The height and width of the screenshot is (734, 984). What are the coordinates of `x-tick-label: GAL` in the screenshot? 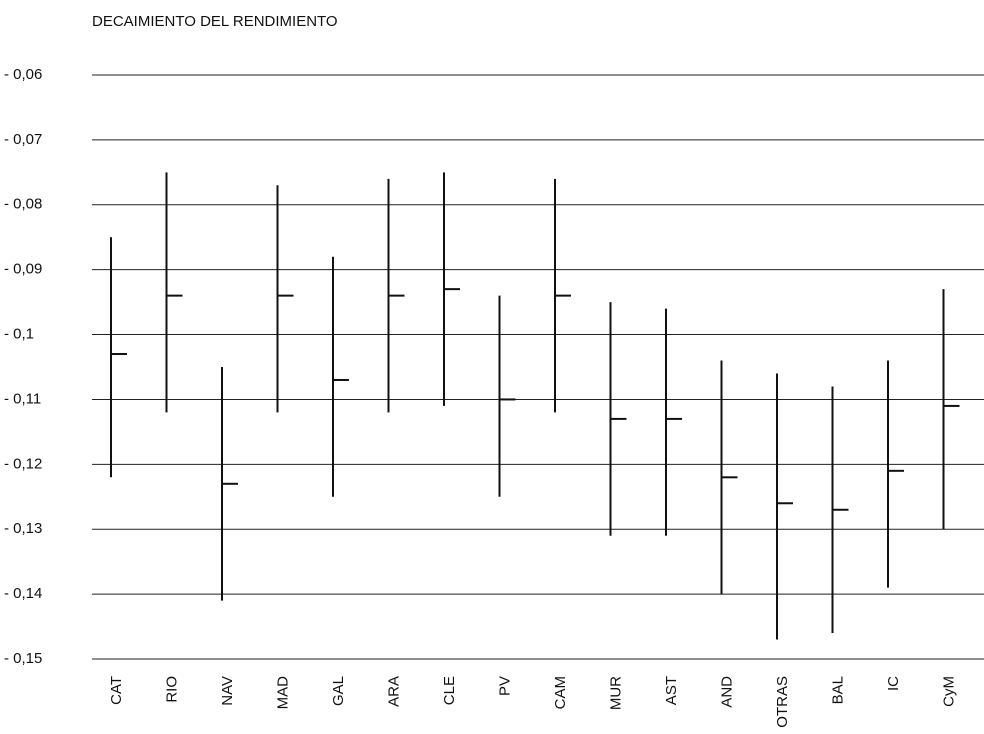 It's located at (338, 691).